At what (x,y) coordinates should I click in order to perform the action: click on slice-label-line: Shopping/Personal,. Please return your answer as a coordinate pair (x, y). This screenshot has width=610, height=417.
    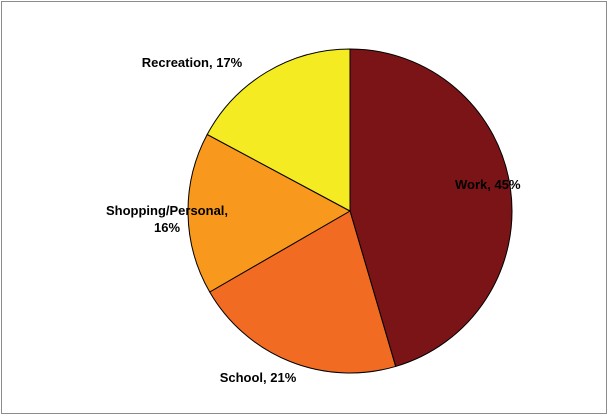
    Looking at the image, I should click on (167, 210).